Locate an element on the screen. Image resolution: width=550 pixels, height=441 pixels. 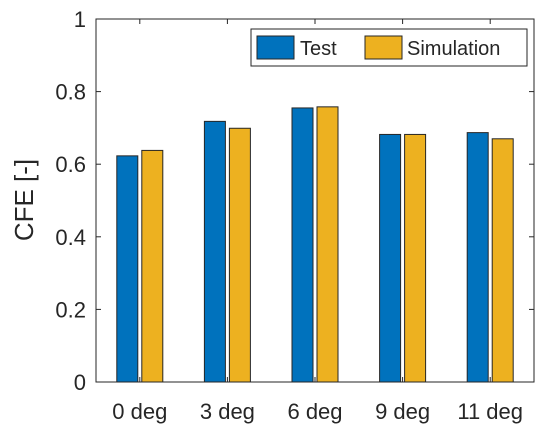
x-tick-label: 6 deg is located at coordinates (314, 411).